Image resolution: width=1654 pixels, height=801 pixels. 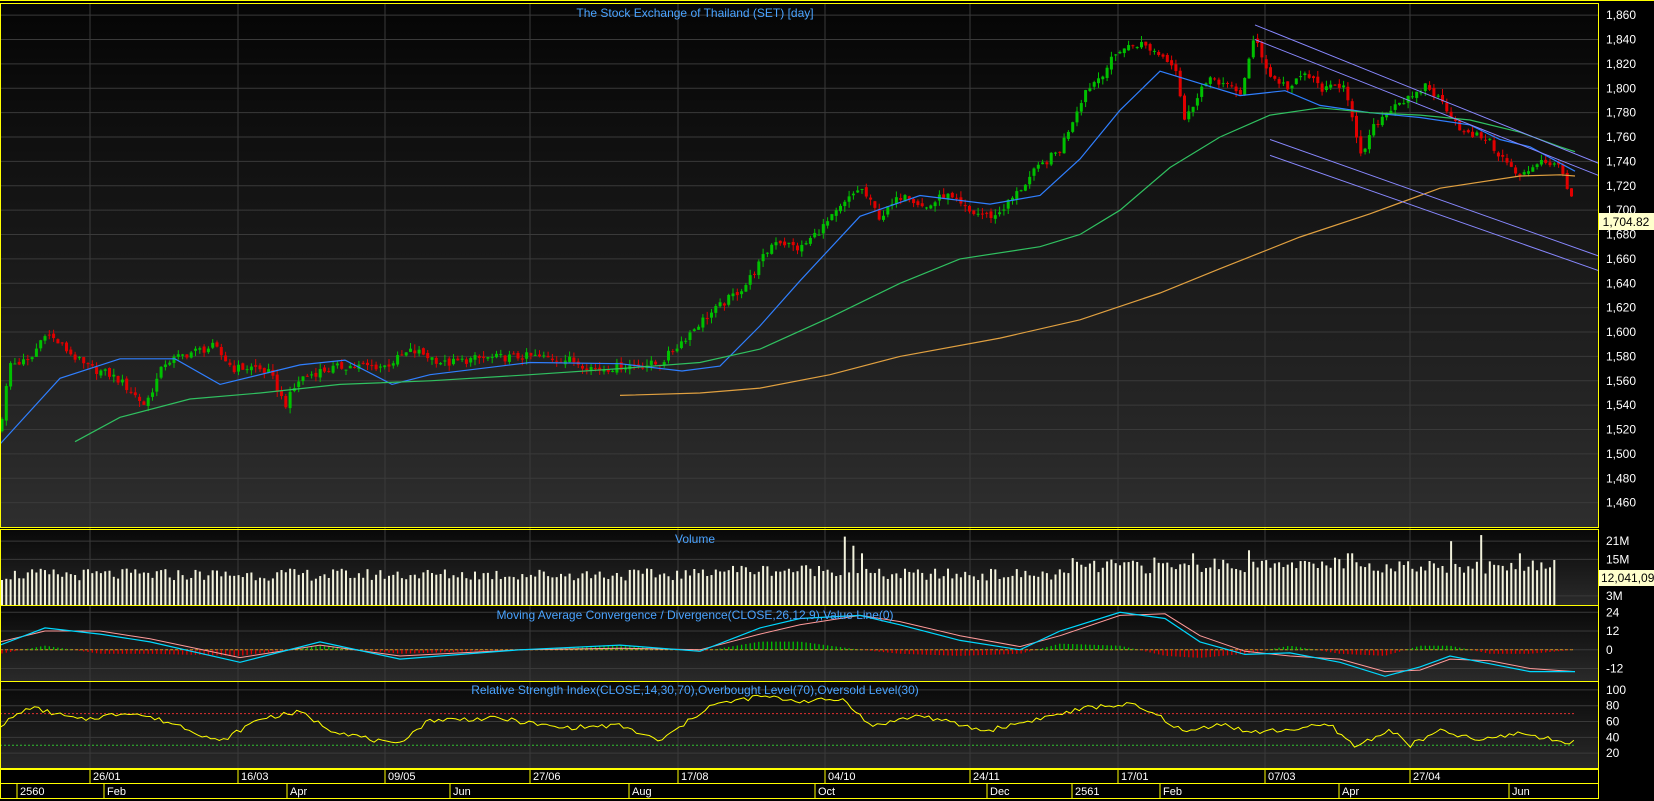 I want to click on month-label: Aug, so click(x=642, y=792).